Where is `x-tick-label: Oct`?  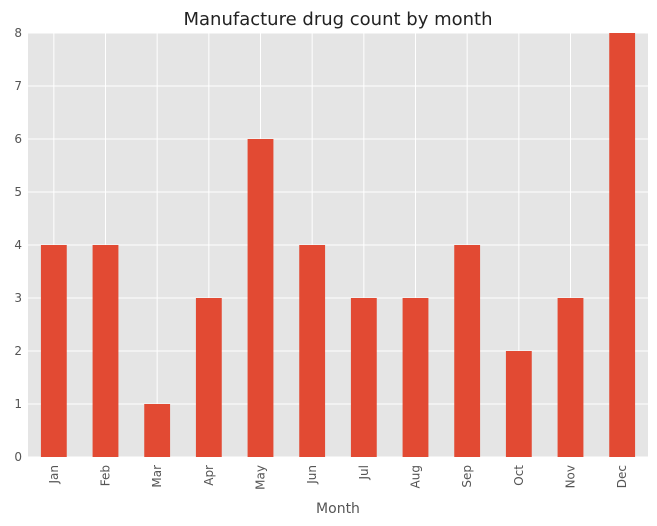 x-tick-label: Oct is located at coordinates (519, 475).